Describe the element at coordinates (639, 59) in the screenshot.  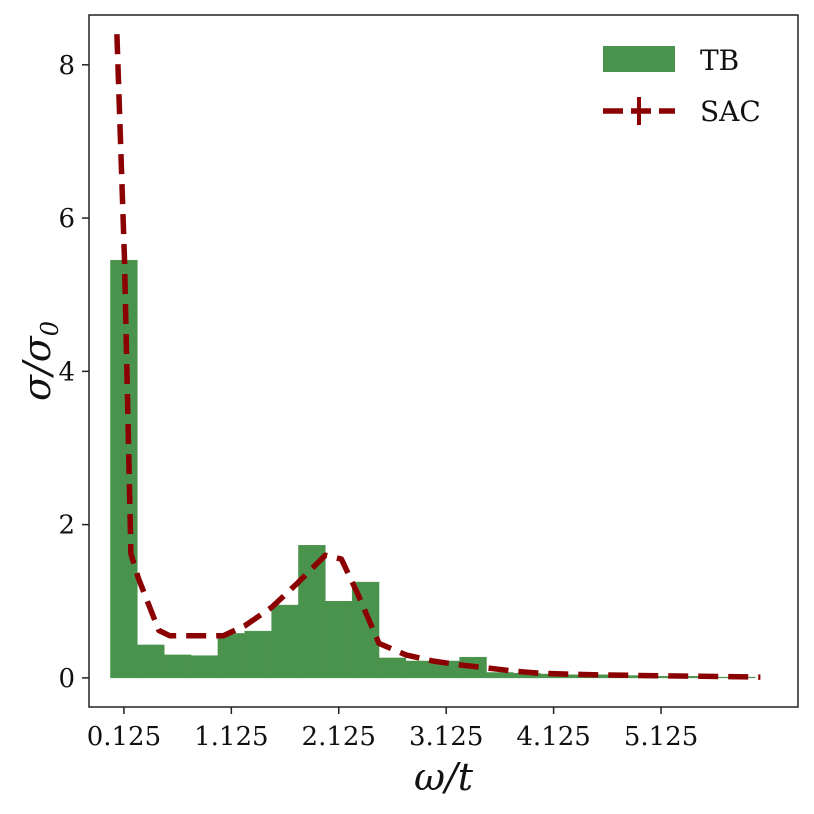
I see `legend-tb-swatch` at that location.